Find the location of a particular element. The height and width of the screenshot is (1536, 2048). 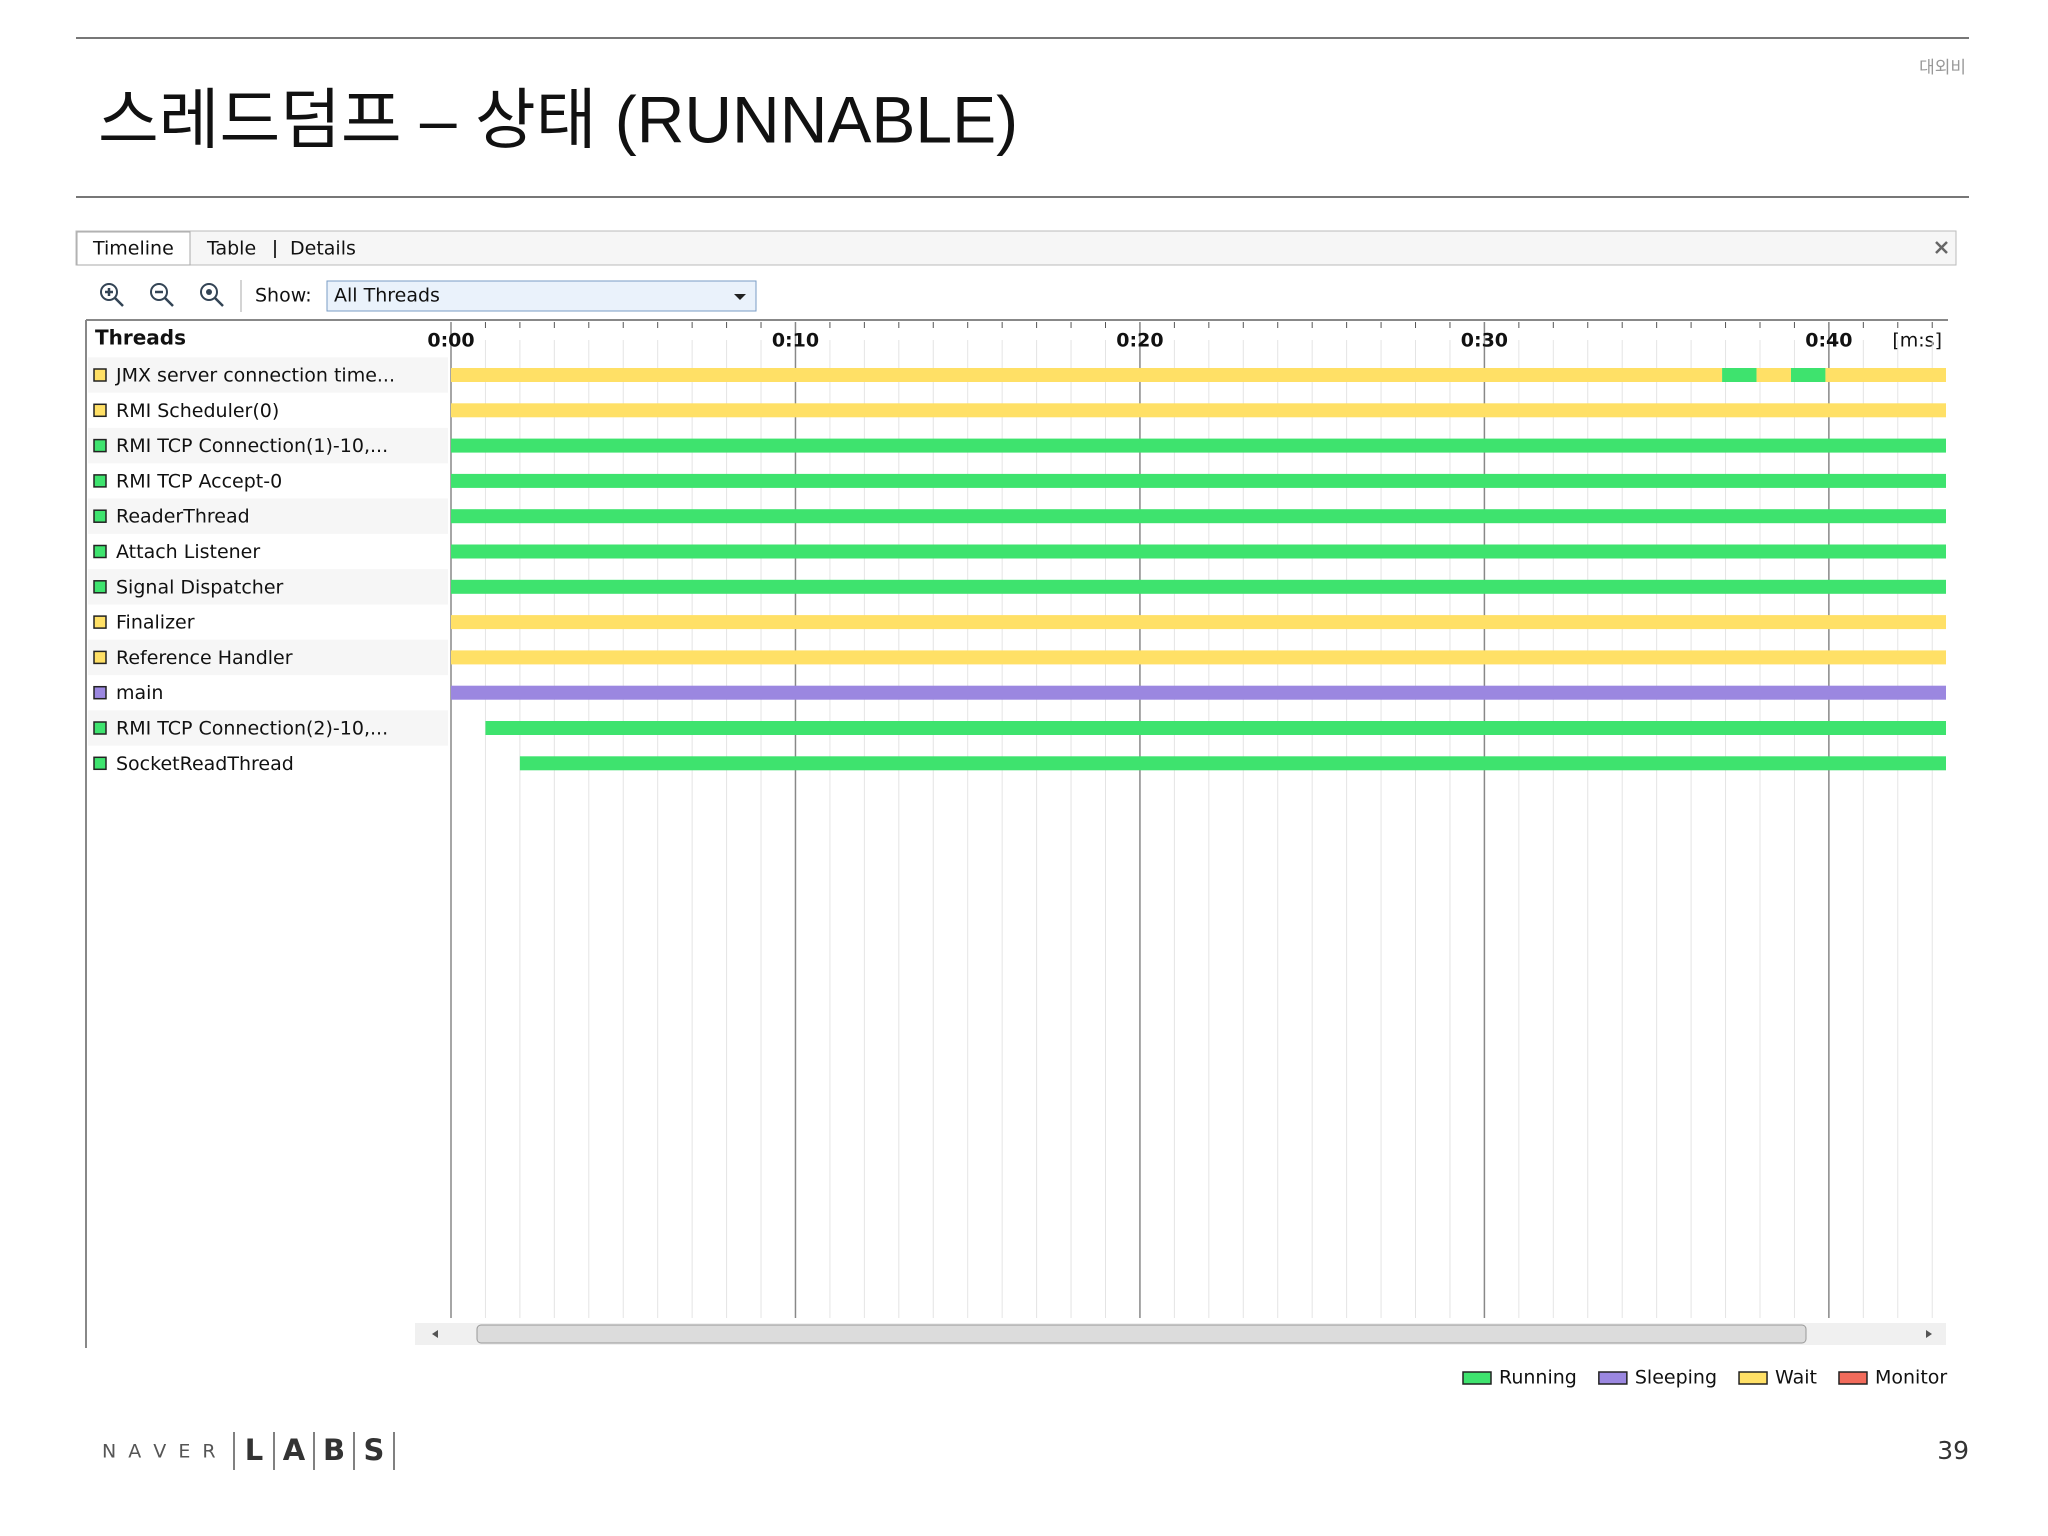

thread-name: Finalizer is located at coordinates (155, 623).